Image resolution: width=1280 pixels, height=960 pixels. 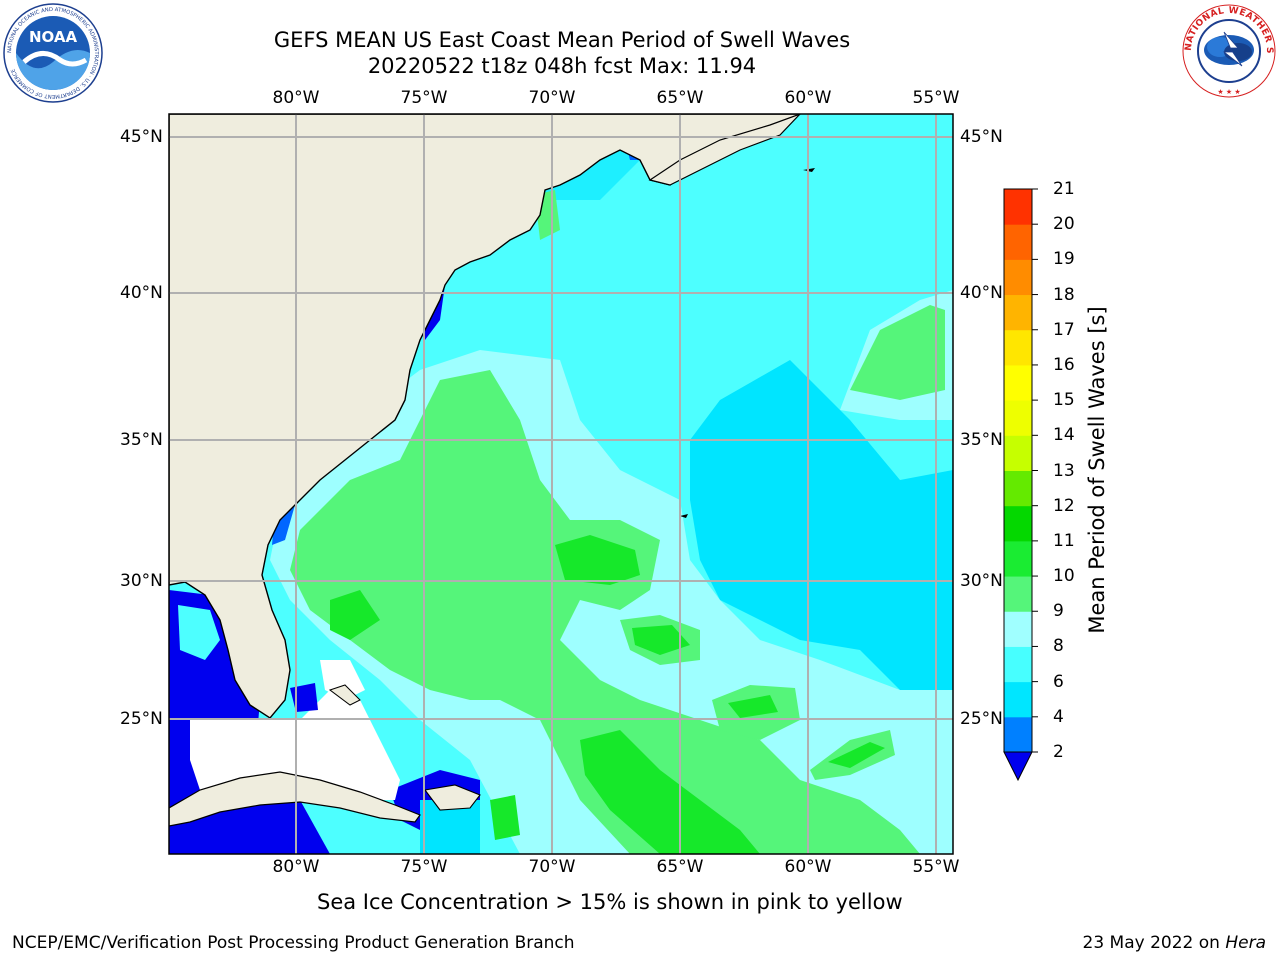 What do you see at coordinates (1058, 752) in the screenshot?
I see `colorbar-tick-label: 2` at bounding box center [1058, 752].